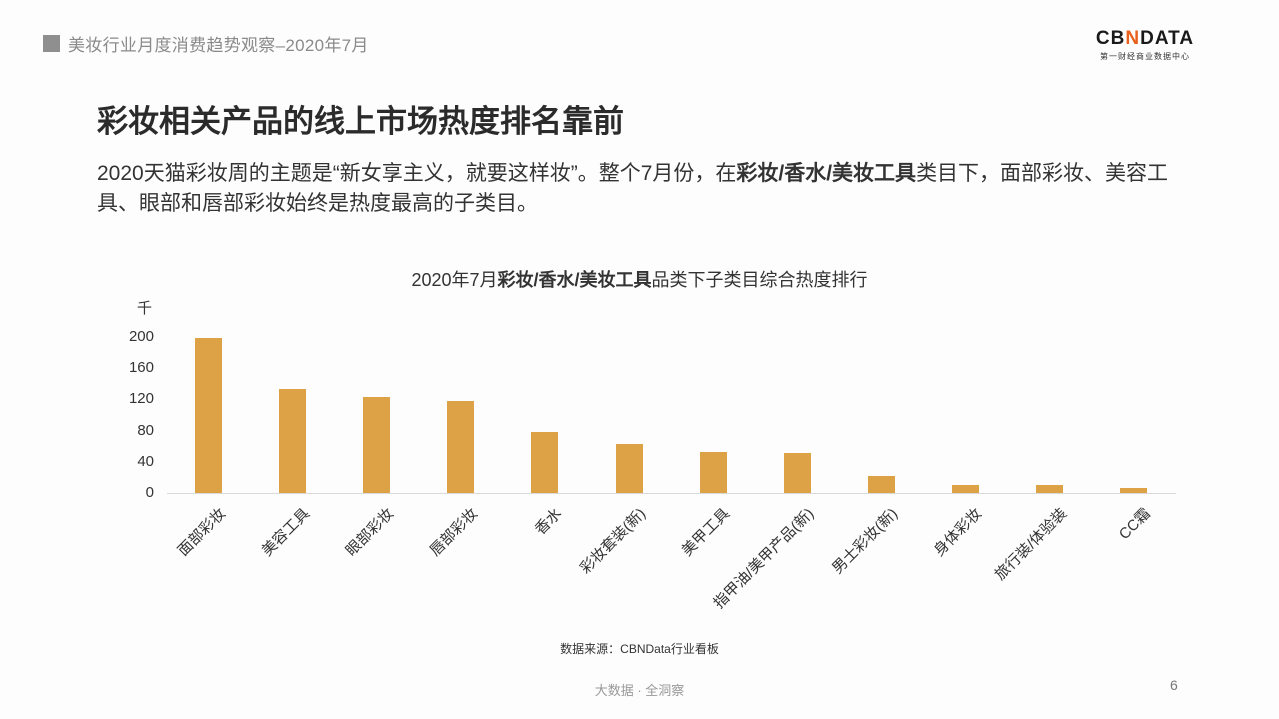 The image size is (1279, 719). I want to click on footer-slogan: 大数据 · 全洞察, so click(639, 690).